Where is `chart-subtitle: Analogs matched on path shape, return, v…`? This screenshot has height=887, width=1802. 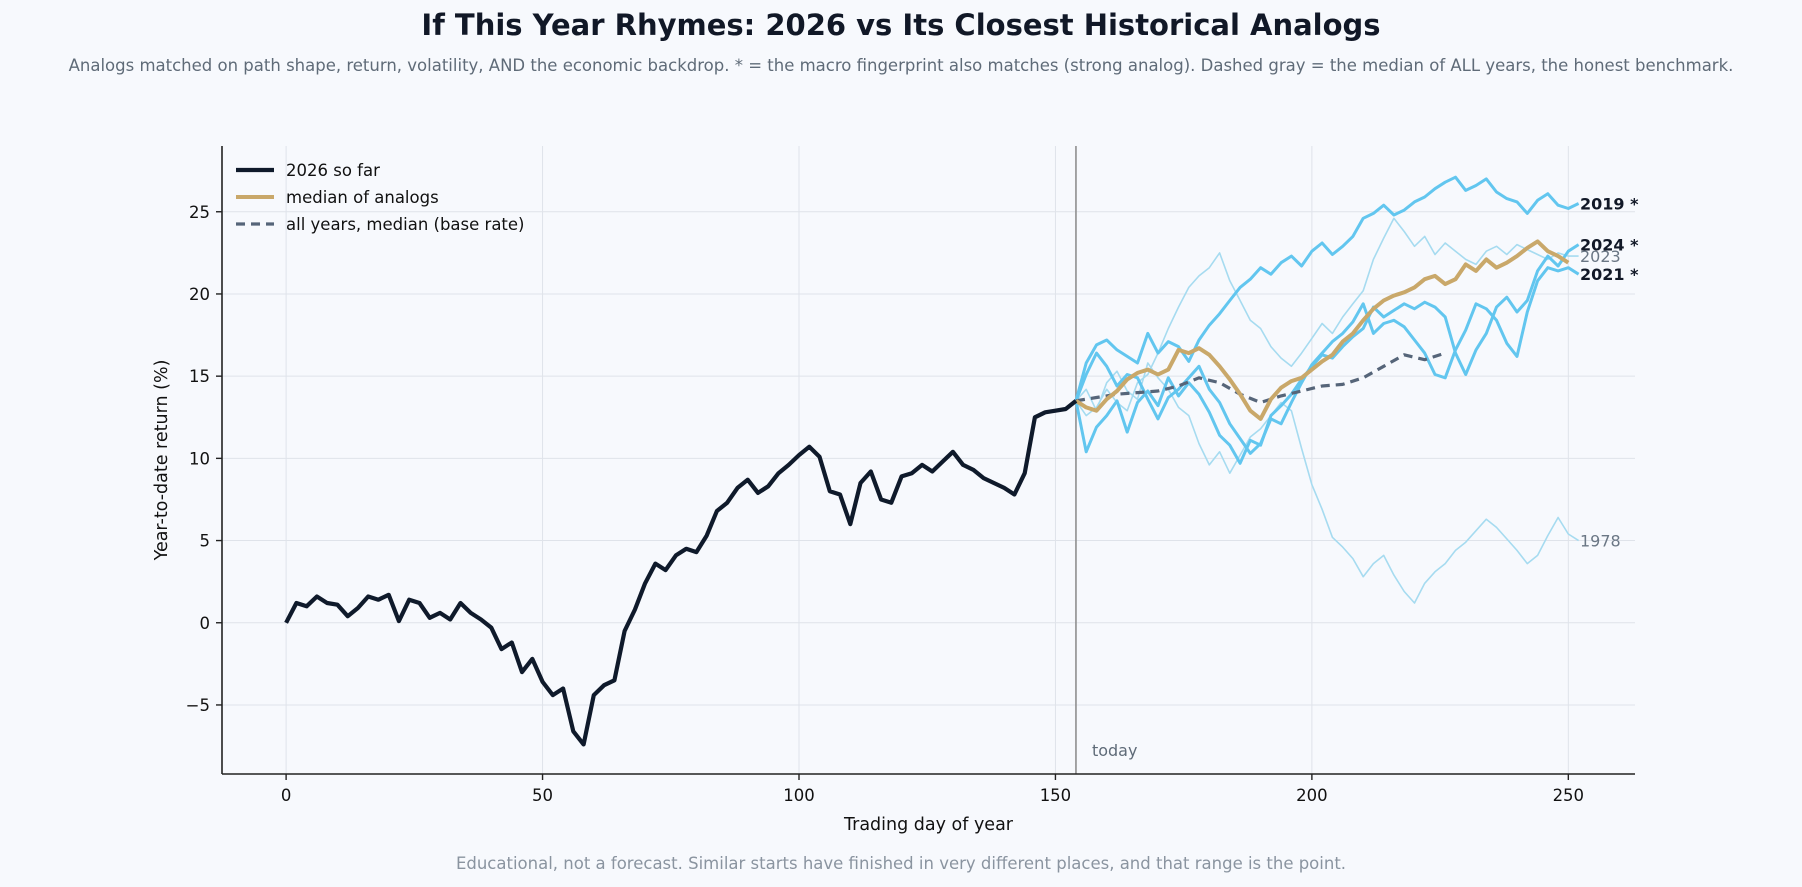
chart-subtitle: Analogs matched on path shape, return, v… is located at coordinates (901, 65).